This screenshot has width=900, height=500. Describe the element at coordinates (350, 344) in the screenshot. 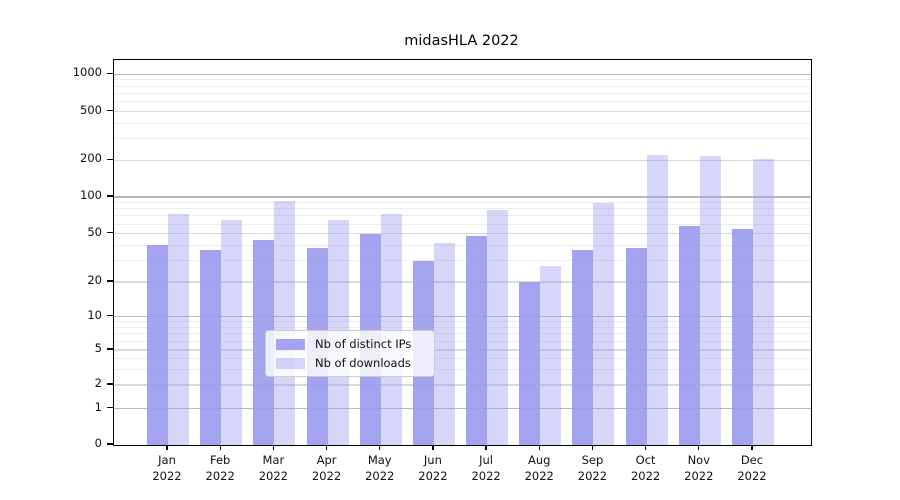

I see `legend-entry-distinct-ips: Nb of distinct IPs` at that location.